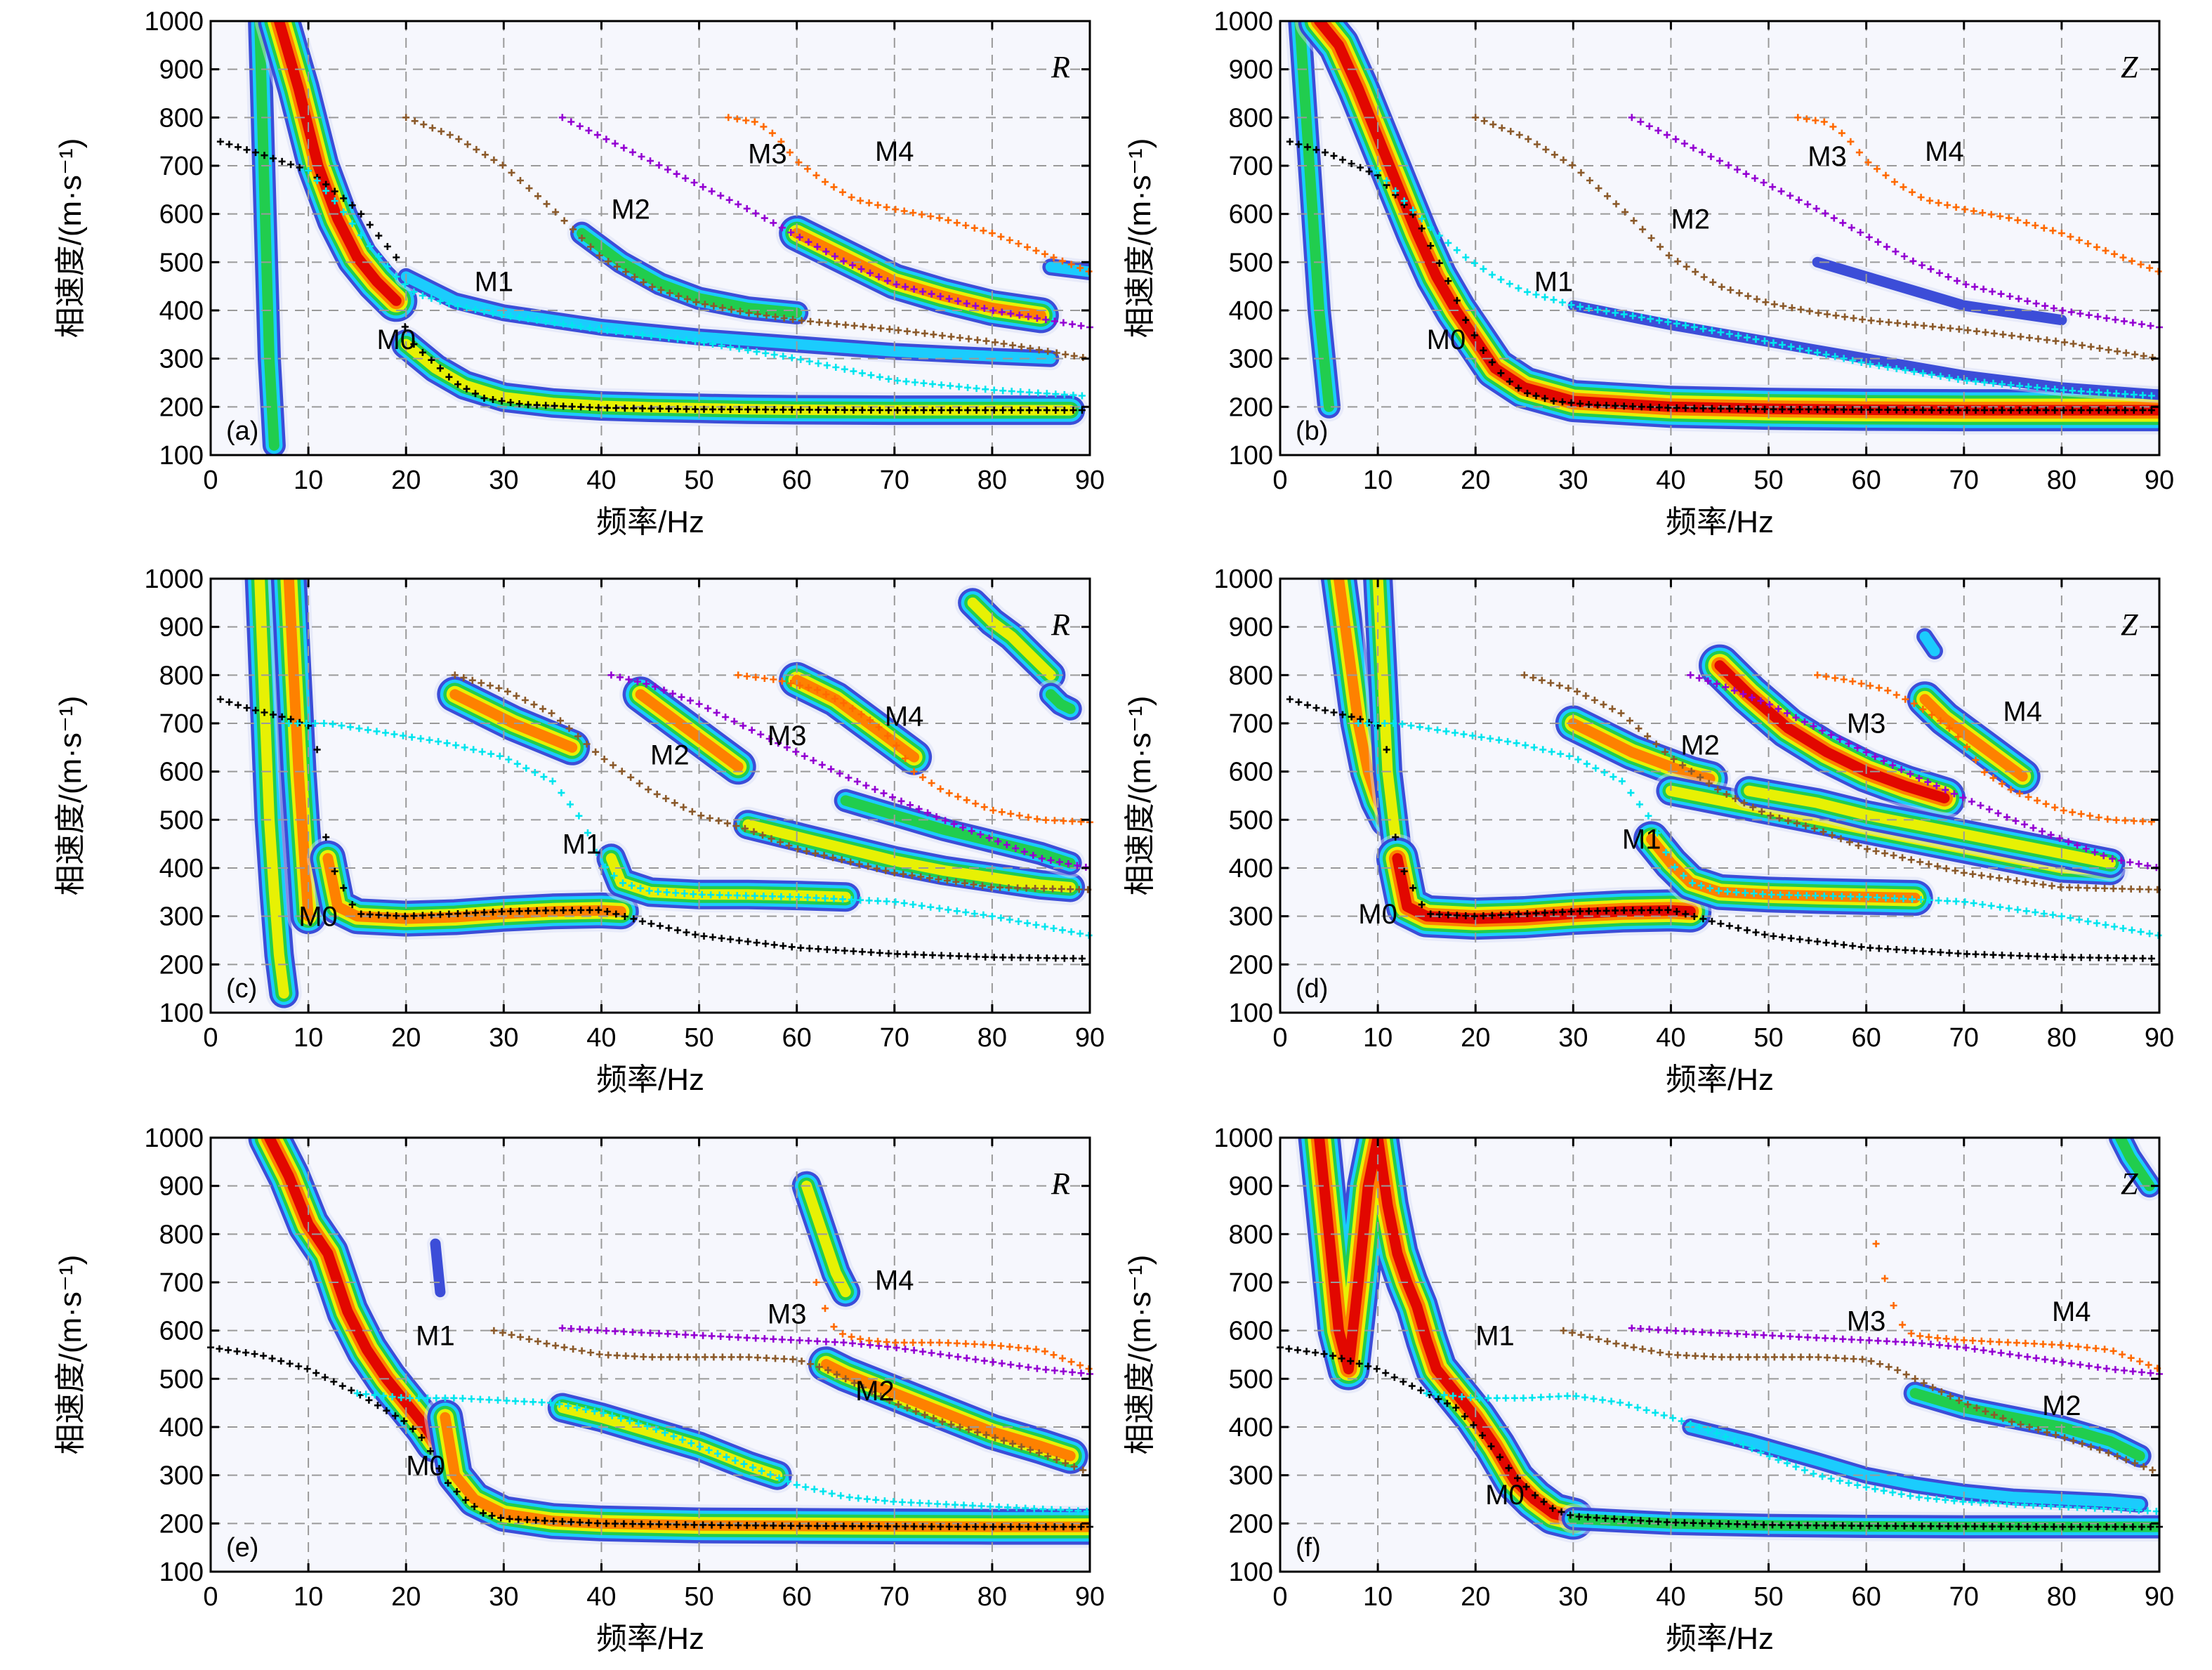  Describe the element at coordinates (767, 155) in the screenshot. I see `mode-label-m3: M3` at that location.